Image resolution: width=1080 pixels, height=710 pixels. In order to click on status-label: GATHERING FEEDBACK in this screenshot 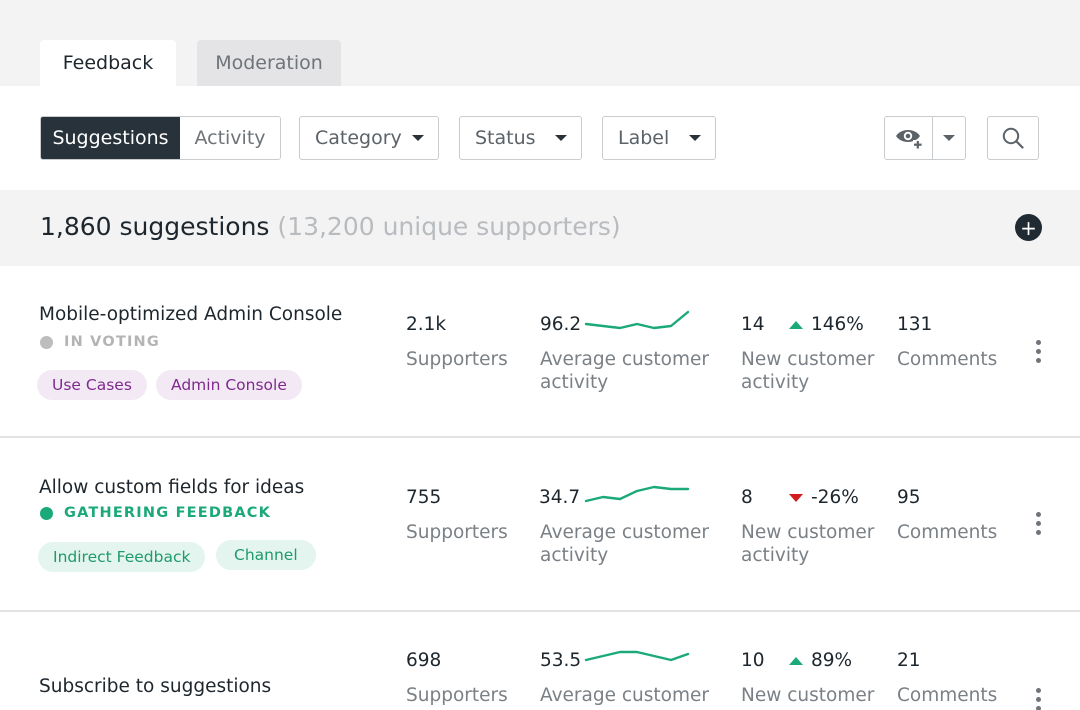, I will do `click(168, 513)`.